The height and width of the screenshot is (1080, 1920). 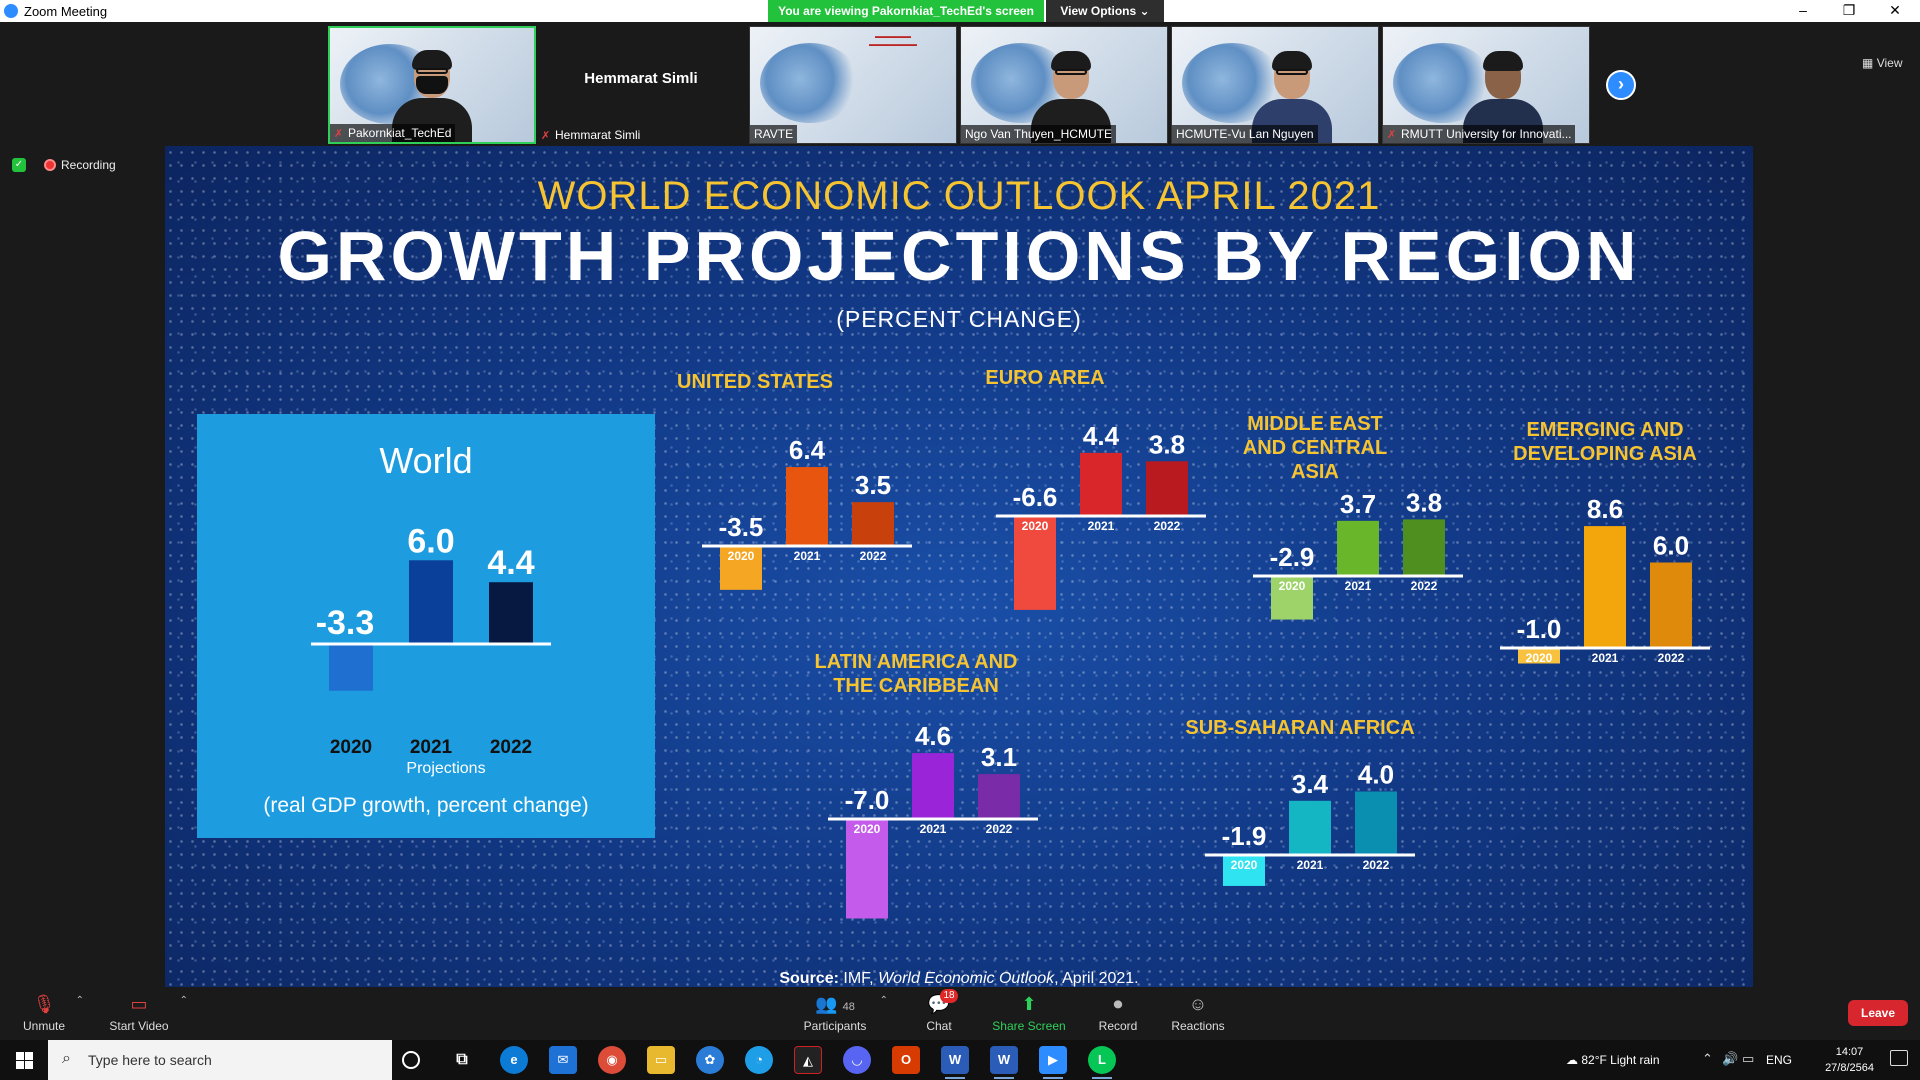 I want to click on participant-name: HCMUTE-Vu Lan Nguyen, so click(x=1245, y=134).